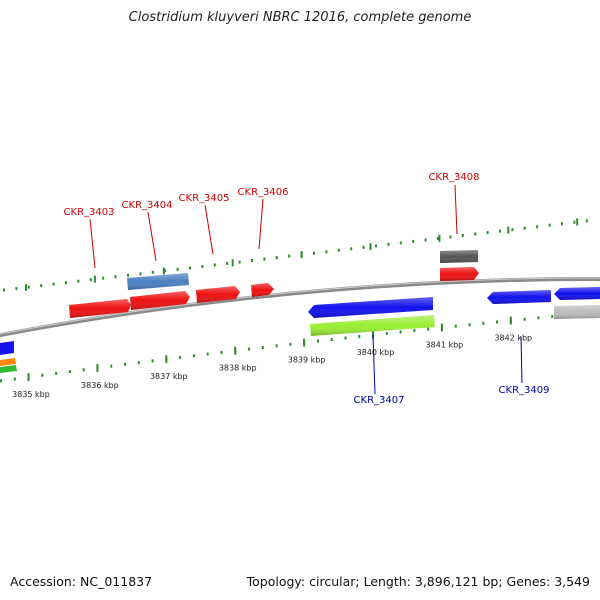 Image resolution: width=600 pixels, height=600 pixels. What do you see at coordinates (445, 345) in the screenshot?
I see `scale-label: 3841 kbp` at bounding box center [445, 345].